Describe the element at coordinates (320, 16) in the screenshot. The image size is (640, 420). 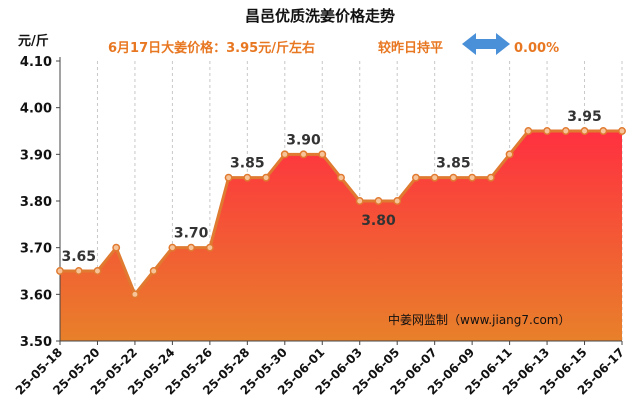
I see `chart-title: 昌邑优质洗姜价格走势` at that location.